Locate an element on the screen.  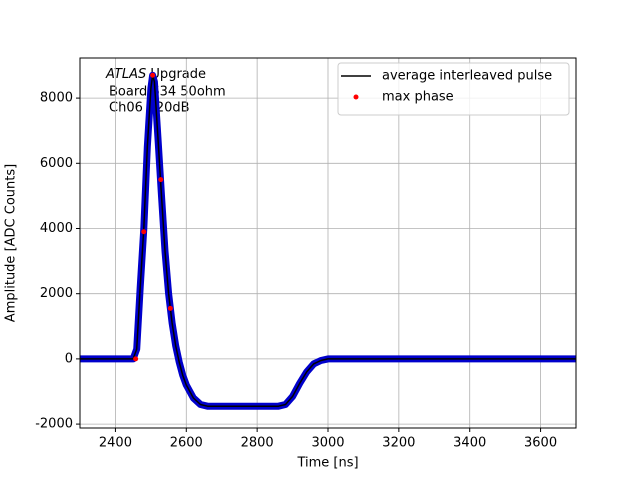
legend-marker is located at coordinates (356, 97).